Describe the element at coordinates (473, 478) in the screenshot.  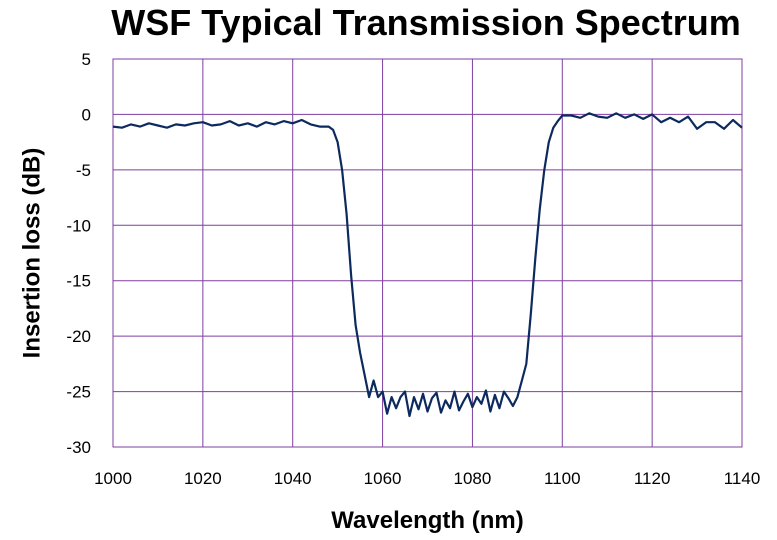
I see `x-tick-label: 1080` at that location.